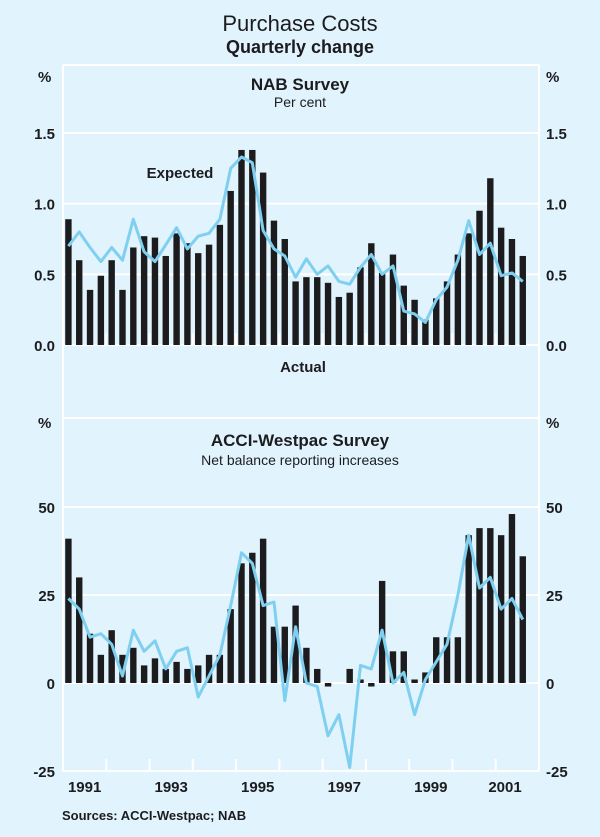 The image size is (600, 837). I want to click on panel1-left-unit: %, so click(44, 77).